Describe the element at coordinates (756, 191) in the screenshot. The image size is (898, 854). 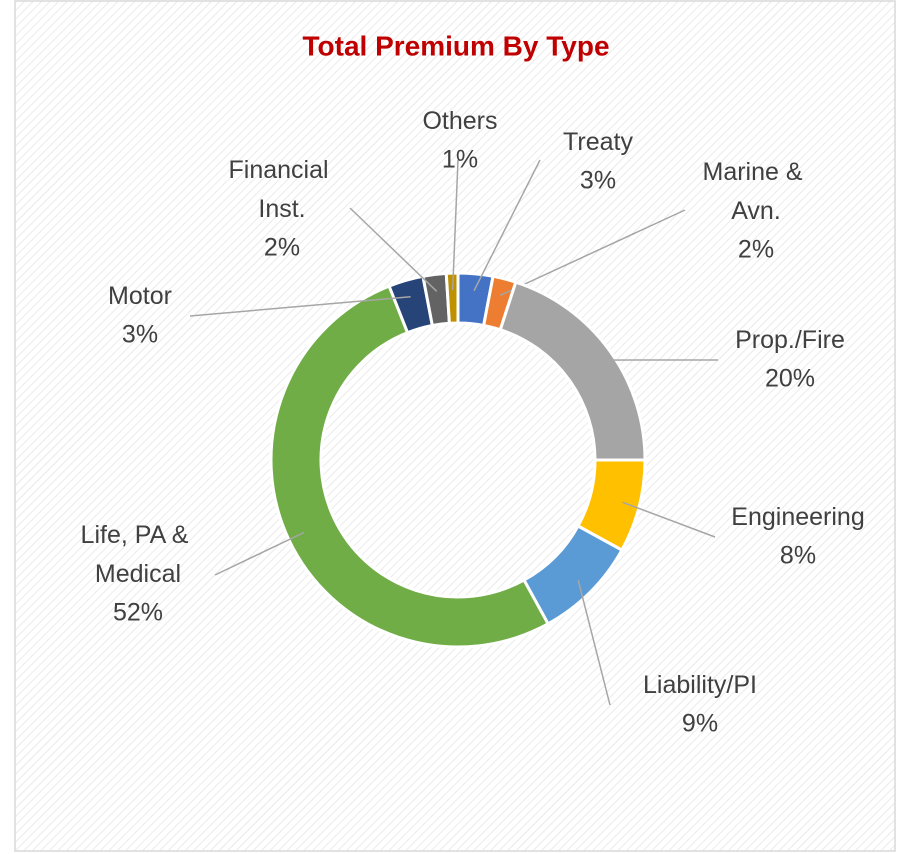
I see `data-label-name: Marine & Avn.` at that location.